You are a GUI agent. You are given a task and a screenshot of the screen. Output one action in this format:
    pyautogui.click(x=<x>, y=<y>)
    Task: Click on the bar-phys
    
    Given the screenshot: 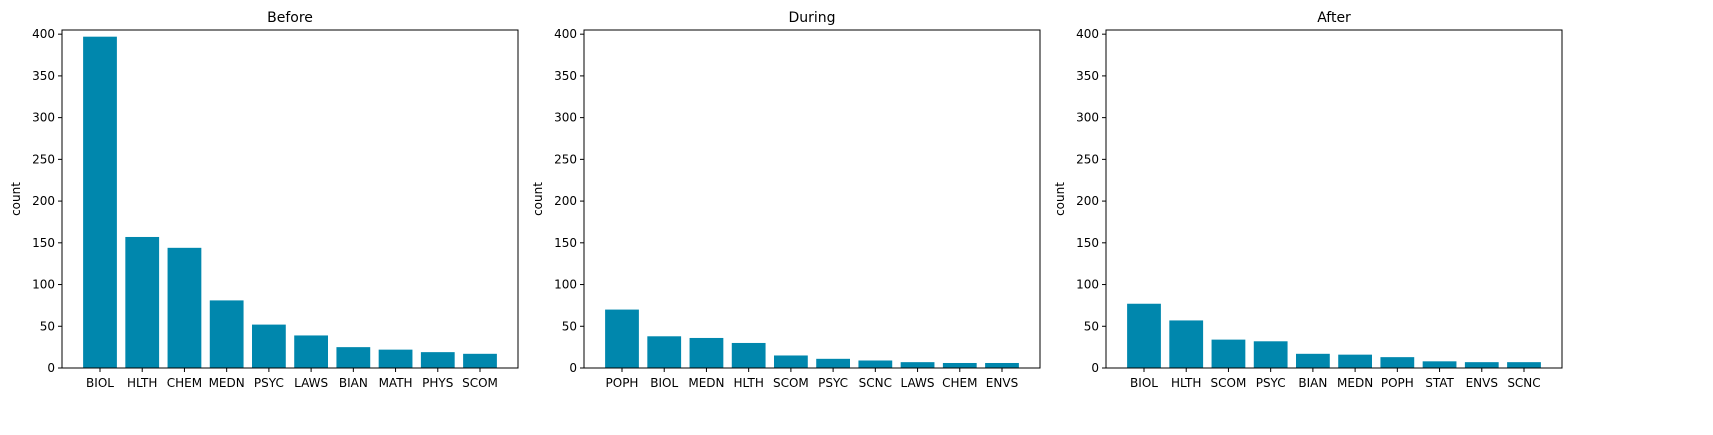 What is the action you would take?
    pyautogui.click(x=437, y=360)
    